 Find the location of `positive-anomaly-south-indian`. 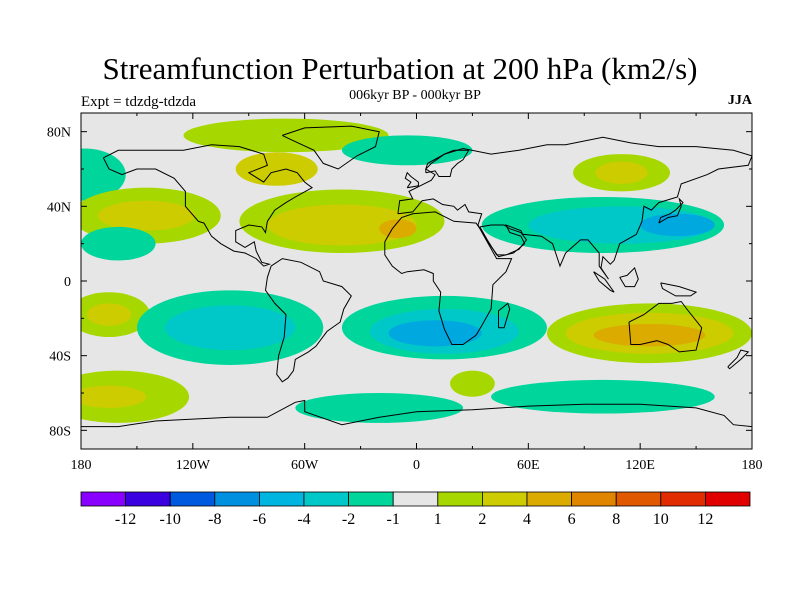

positive-anomaly-south-indian is located at coordinates (472, 383).